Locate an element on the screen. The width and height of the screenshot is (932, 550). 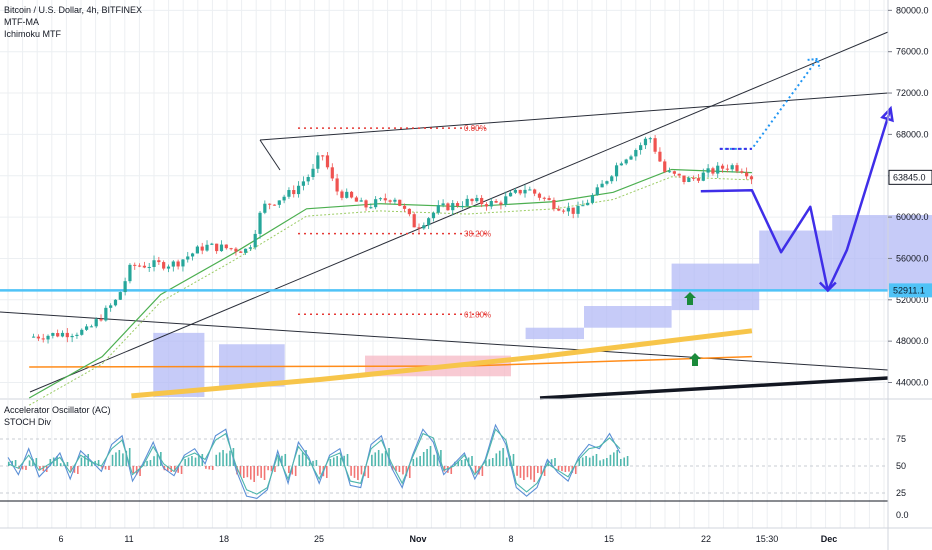
x-tick-label: Dec is located at coordinates (829, 539).